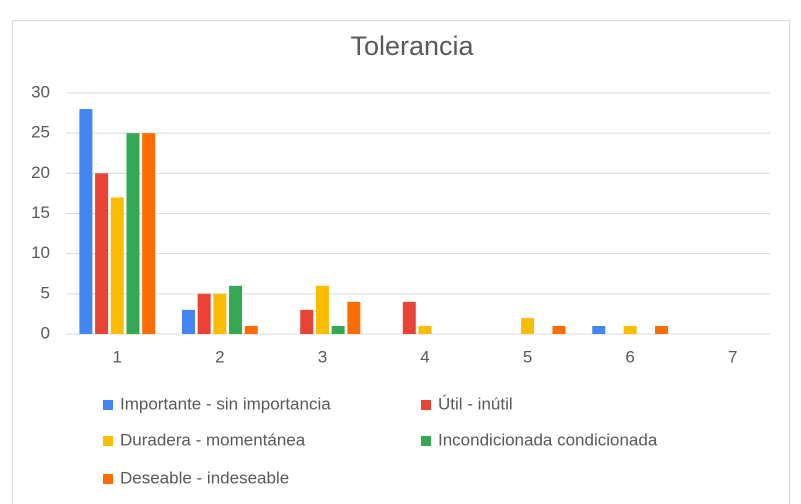 The image size is (801, 504). Describe the element at coordinates (40, 91) in the screenshot. I see `y-tick-label: 30` at that location.